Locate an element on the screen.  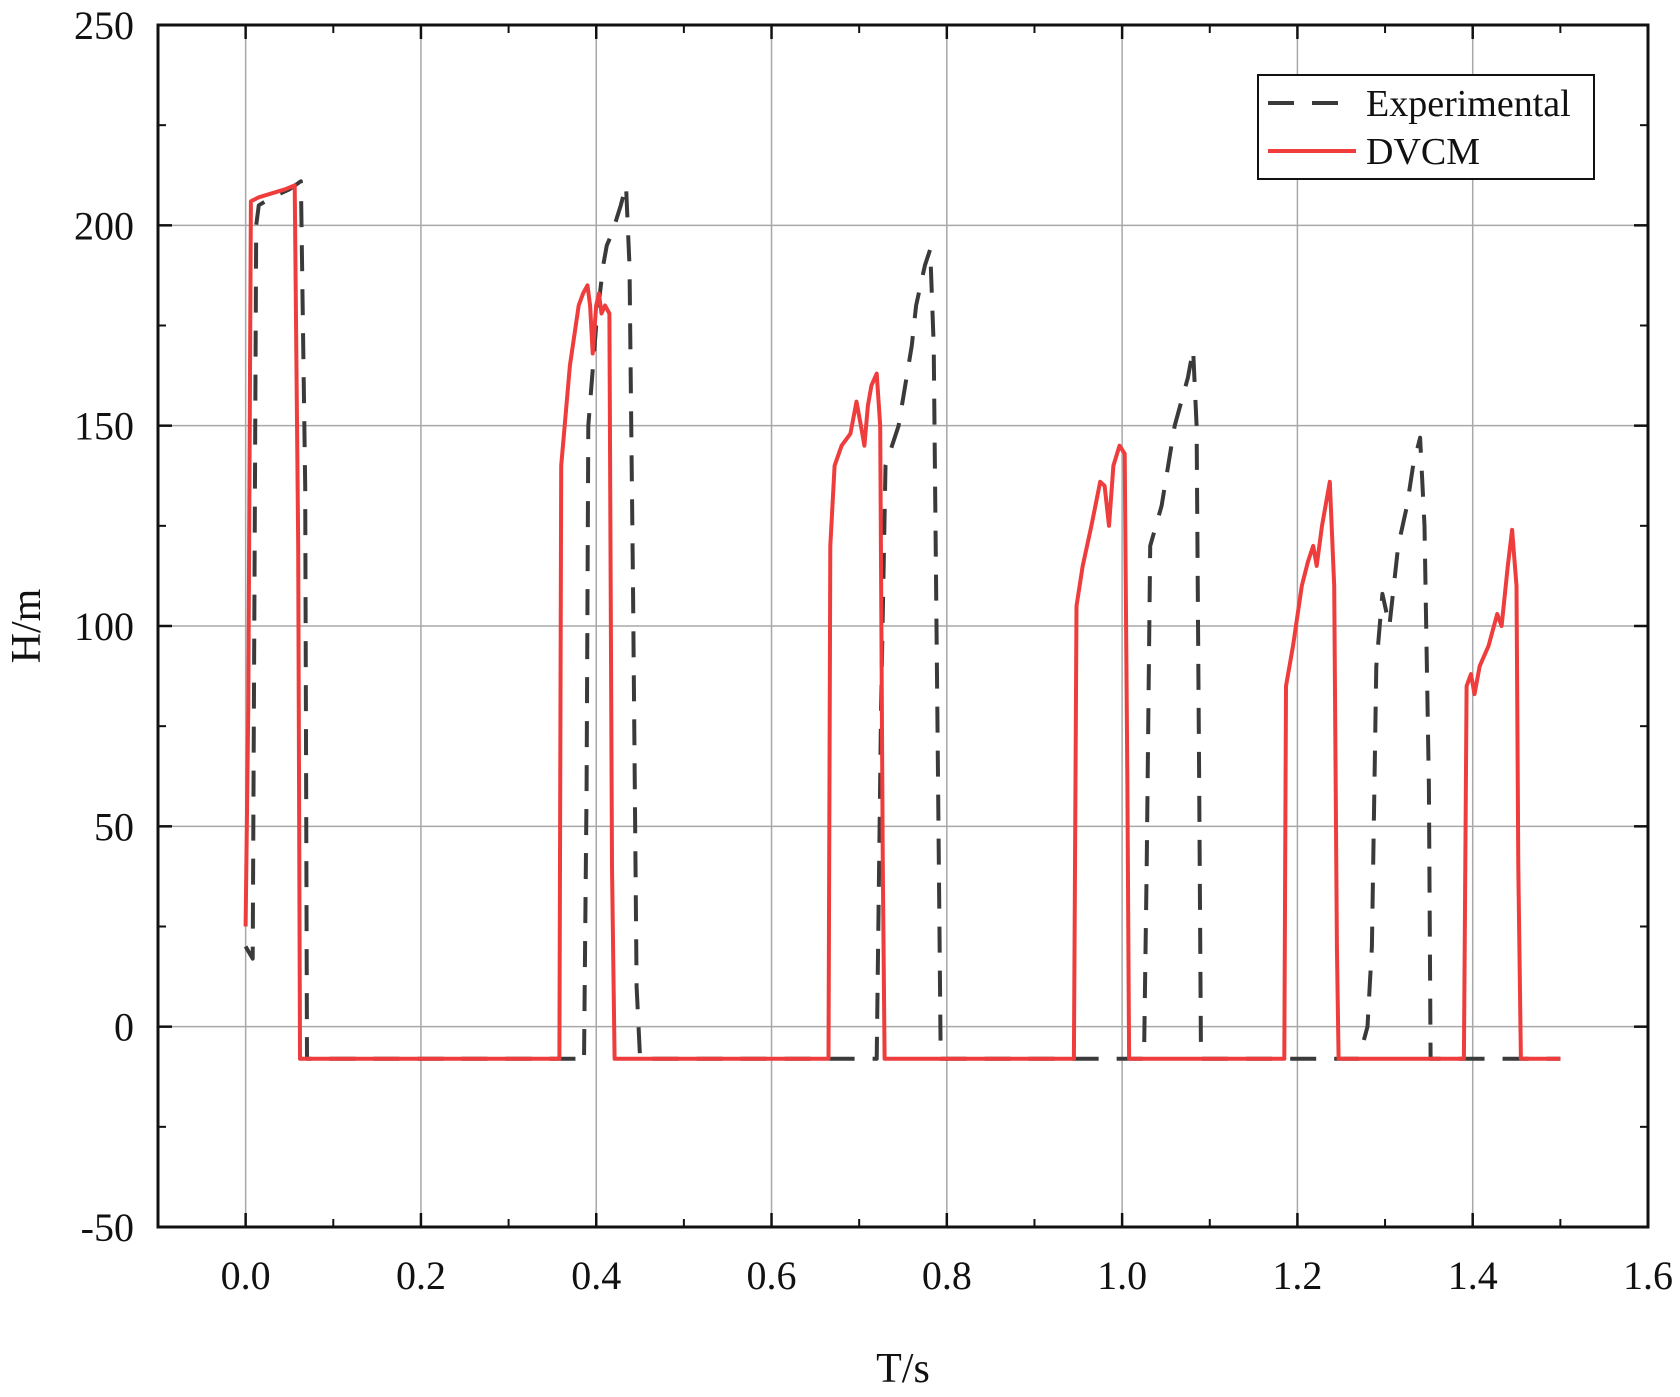
x-tick-label: 1.6 is located at coordinates (1648, 1275).